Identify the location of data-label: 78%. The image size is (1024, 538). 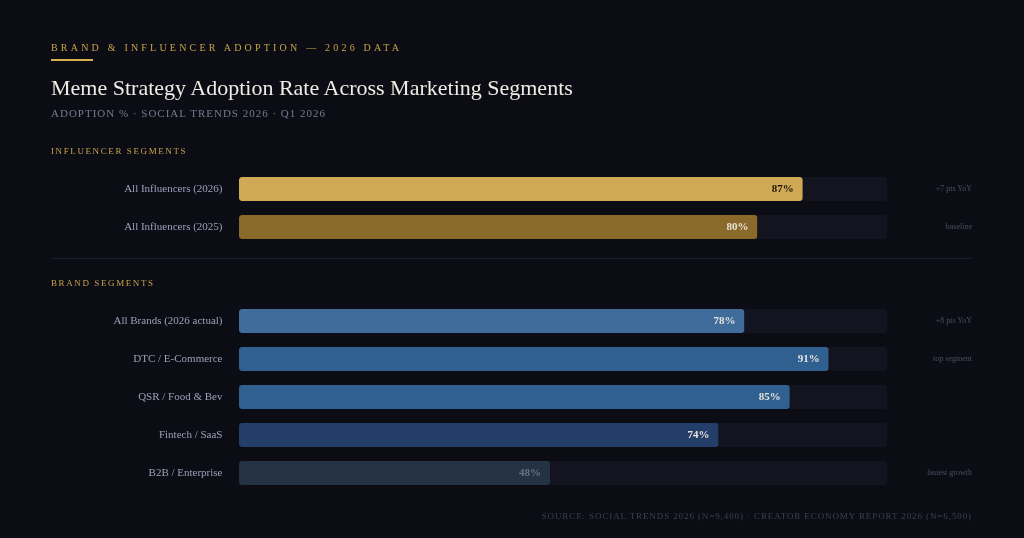
(724, 320).